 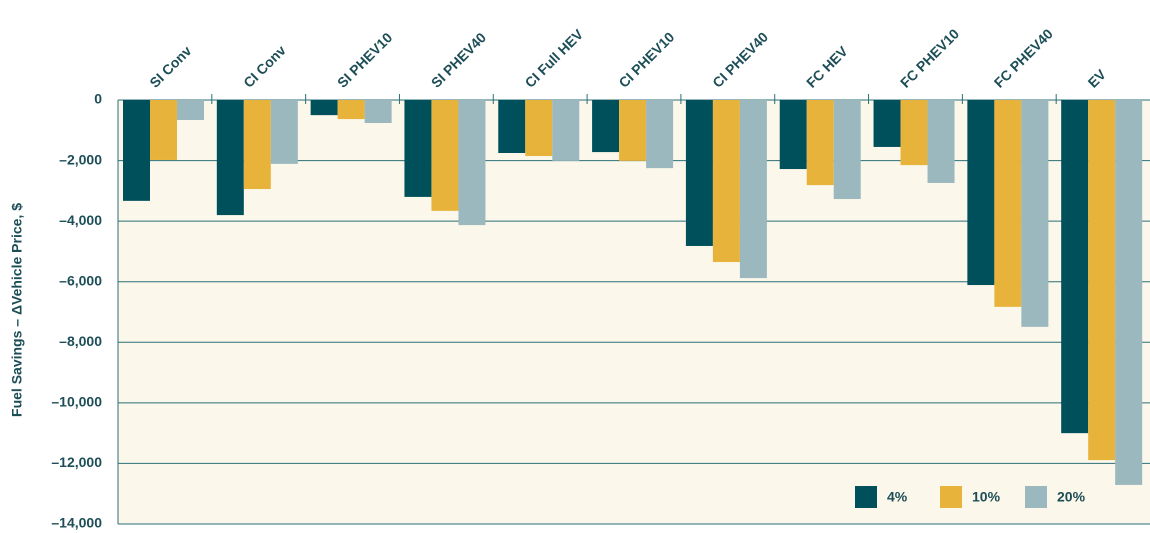 I want to click on x-tick-label: CI PHEV10, so click(x=646, y=60).